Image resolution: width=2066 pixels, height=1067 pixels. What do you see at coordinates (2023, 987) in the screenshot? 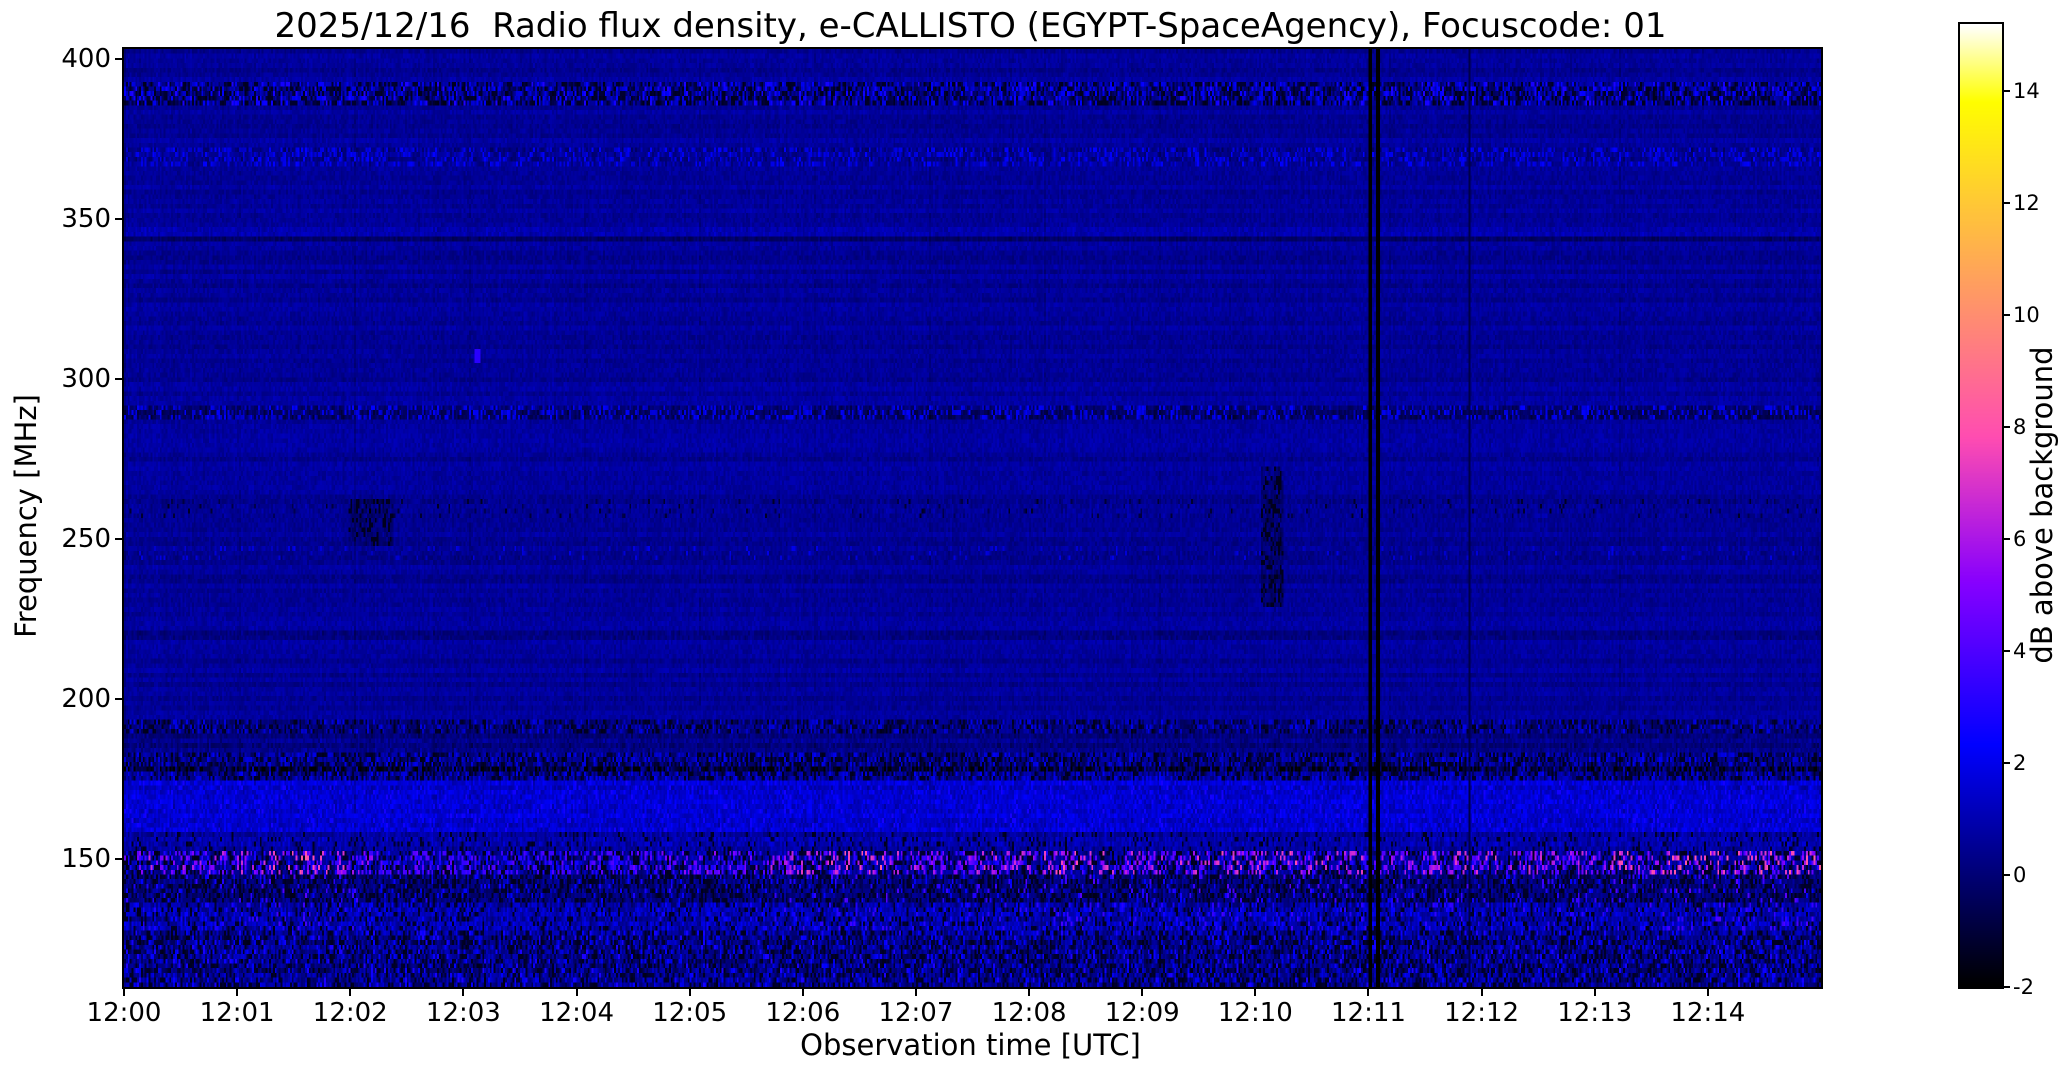
I see `colorbar-tick-label: -2` at bounding box center [2023, 987].